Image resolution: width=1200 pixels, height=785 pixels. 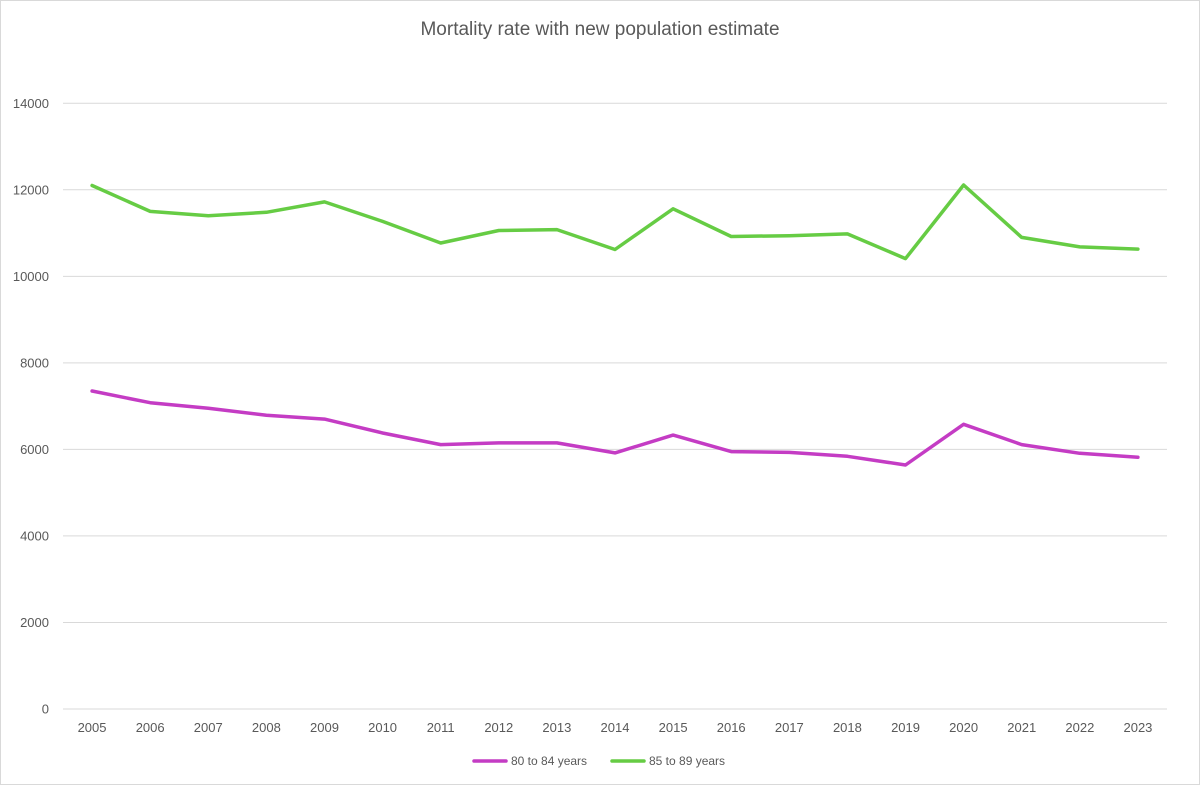 What do you see at coordinates (673, 727) in the screenshot?
I see `x-tick-label: 2015` at bounding box center [673, 727].